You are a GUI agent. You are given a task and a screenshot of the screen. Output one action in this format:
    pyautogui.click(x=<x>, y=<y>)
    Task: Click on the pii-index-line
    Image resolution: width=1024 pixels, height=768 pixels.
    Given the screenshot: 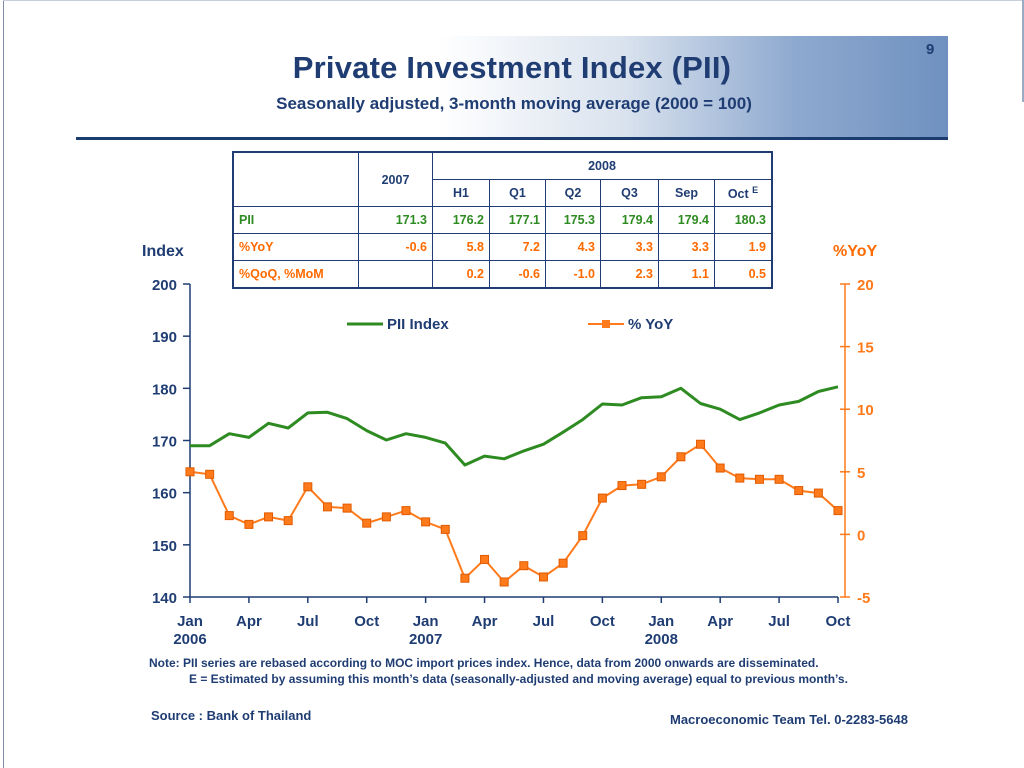 What is the action you would take?
    pyautogui.click(x=514, y=426)
    